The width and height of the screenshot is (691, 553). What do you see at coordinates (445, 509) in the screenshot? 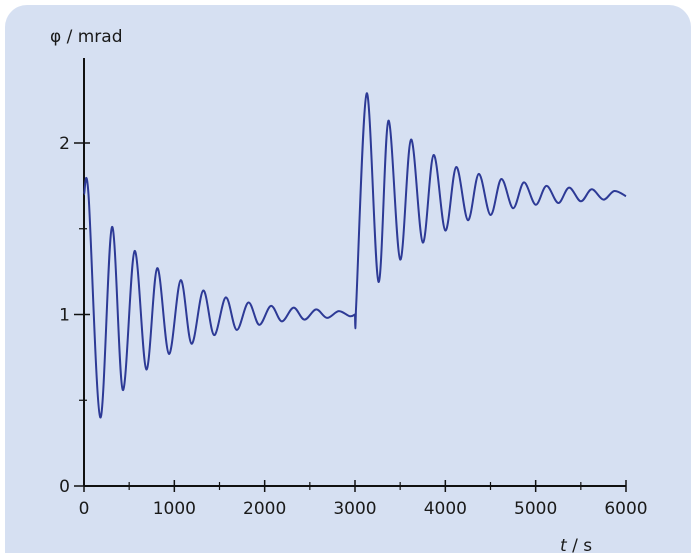
I see `x-tick-label: 4000` at bounding box center [445, 509].